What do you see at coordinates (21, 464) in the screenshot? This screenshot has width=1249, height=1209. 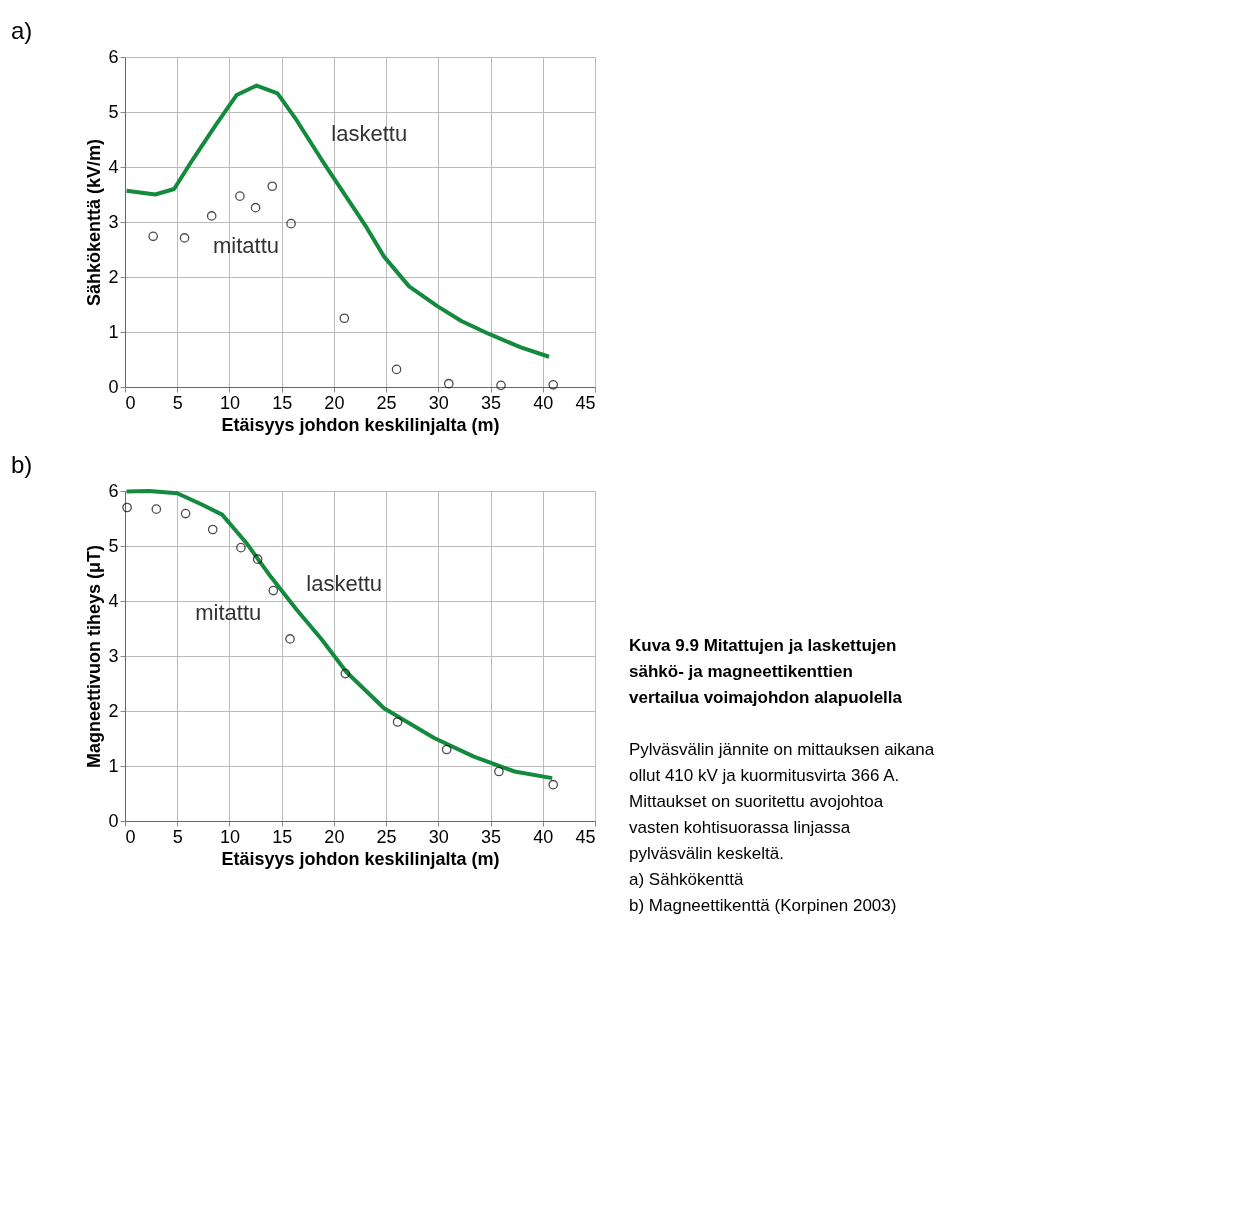 I see `chart-title: b)` at bounding box center [21, 464].